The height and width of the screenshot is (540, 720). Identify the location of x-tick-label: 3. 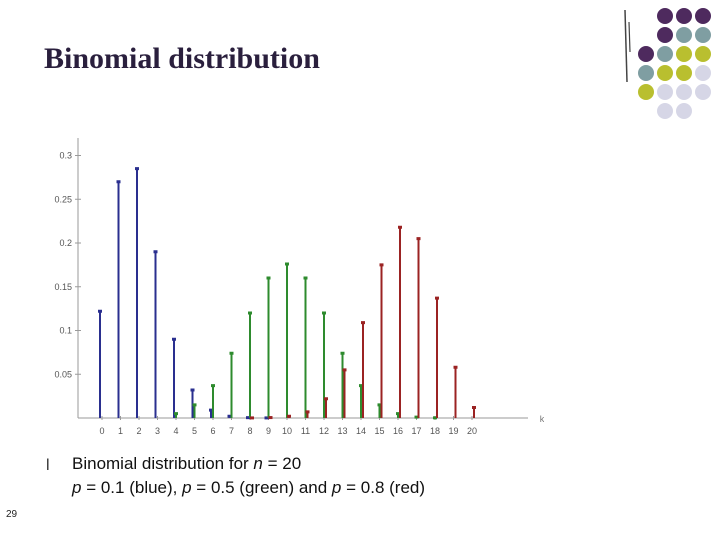
(157, 431).